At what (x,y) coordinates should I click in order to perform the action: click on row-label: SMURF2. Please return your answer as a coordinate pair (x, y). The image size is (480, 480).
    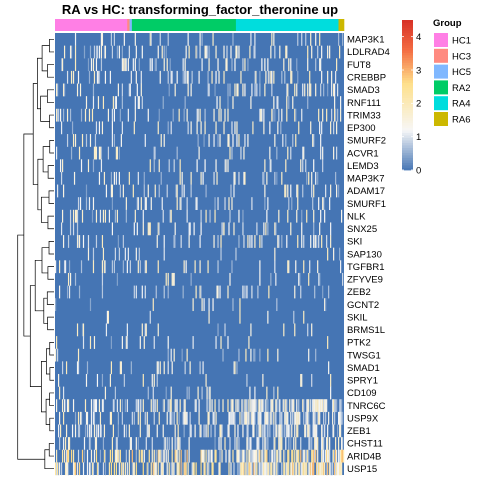
    Looking at the image, I should click on (366, 141).